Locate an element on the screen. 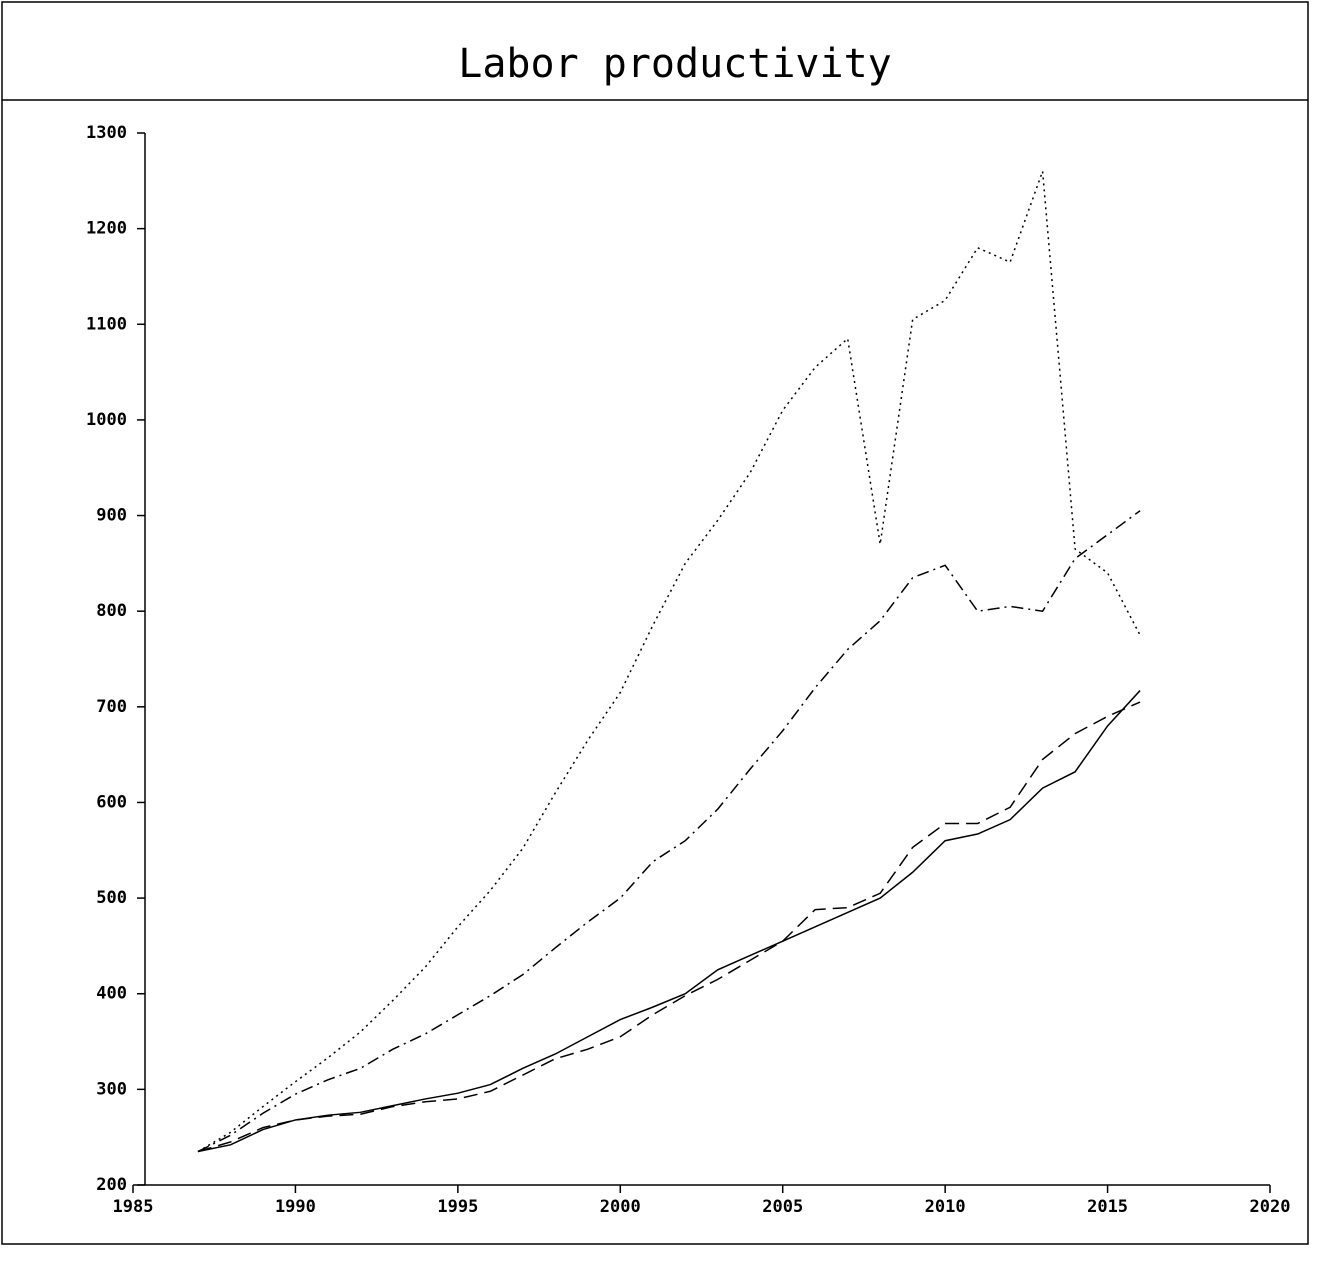 The image size is (1333, 1261). x-tick-label: 2010 is located at coordinates (945, 1207).